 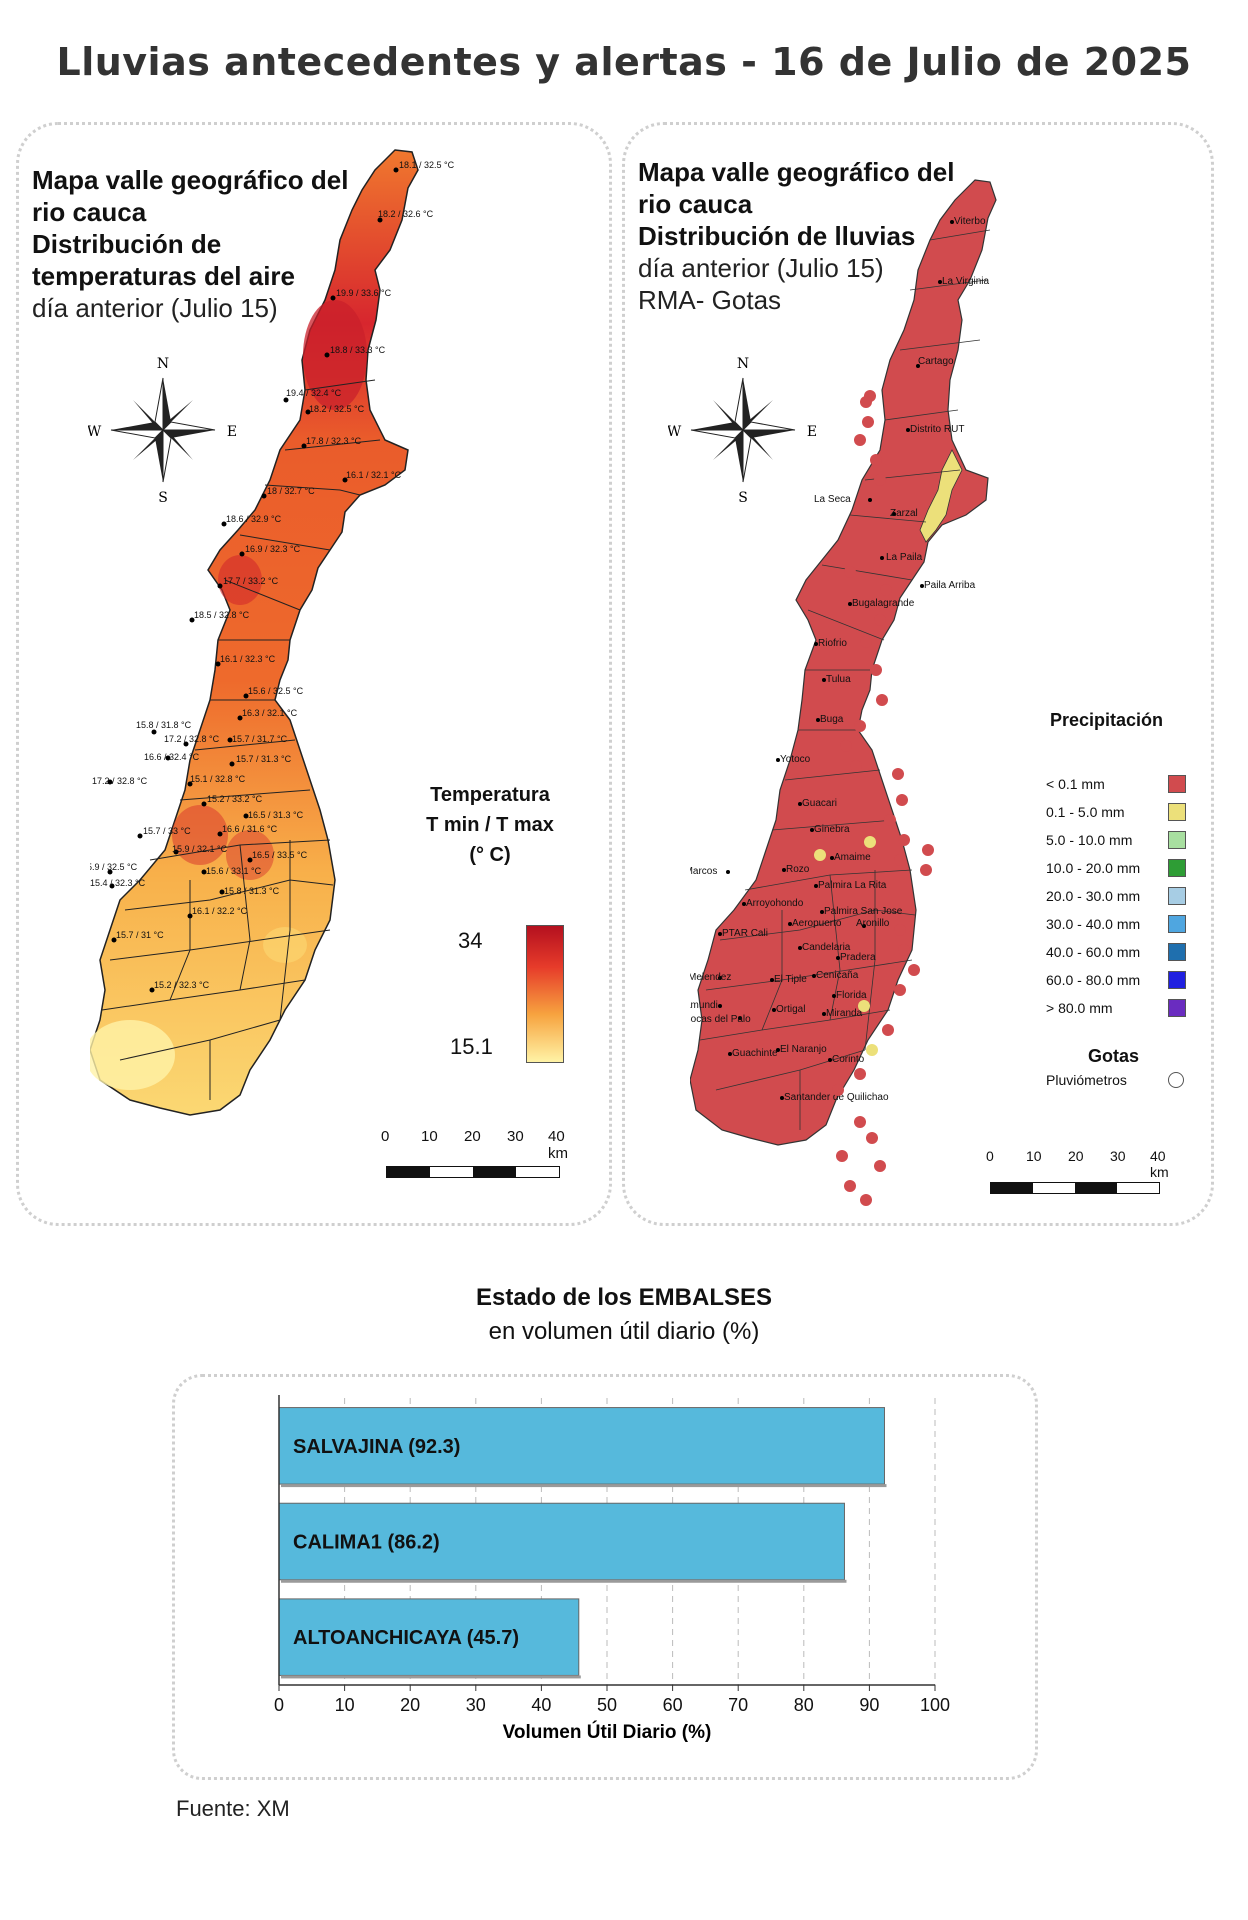 I want to click on rain-gauges-outside, so click(x=883, y=798).